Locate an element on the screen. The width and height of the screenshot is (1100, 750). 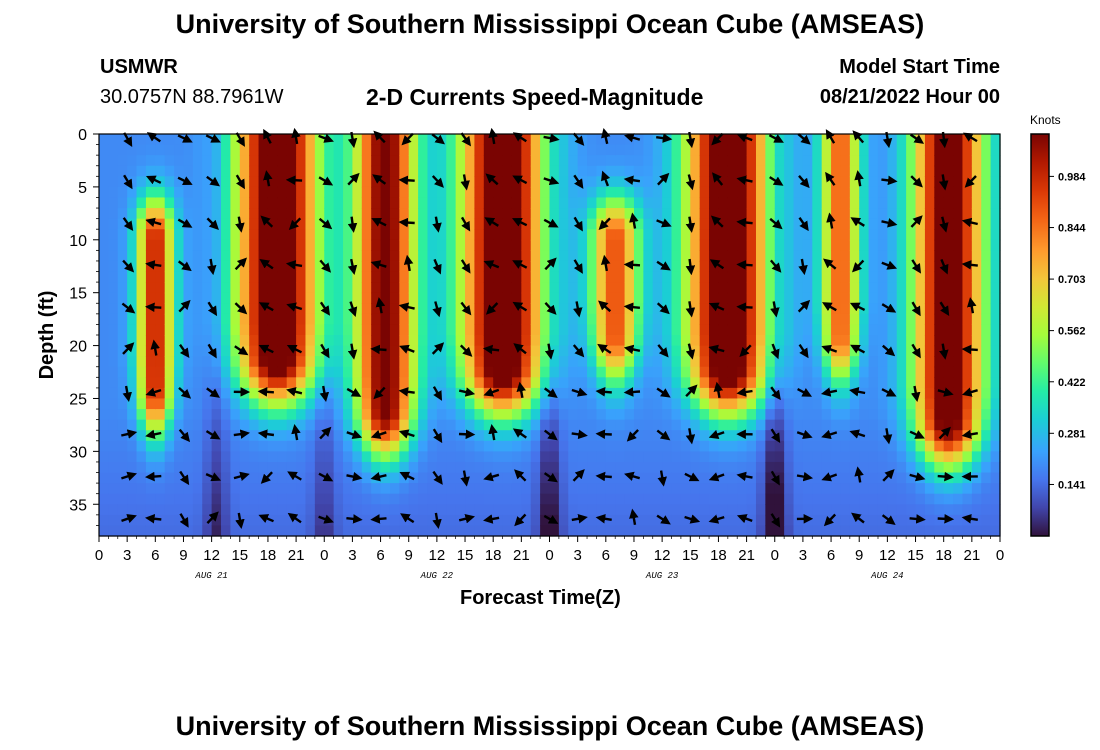
x-tick-label: 15 is located at coordinates (915, 555).